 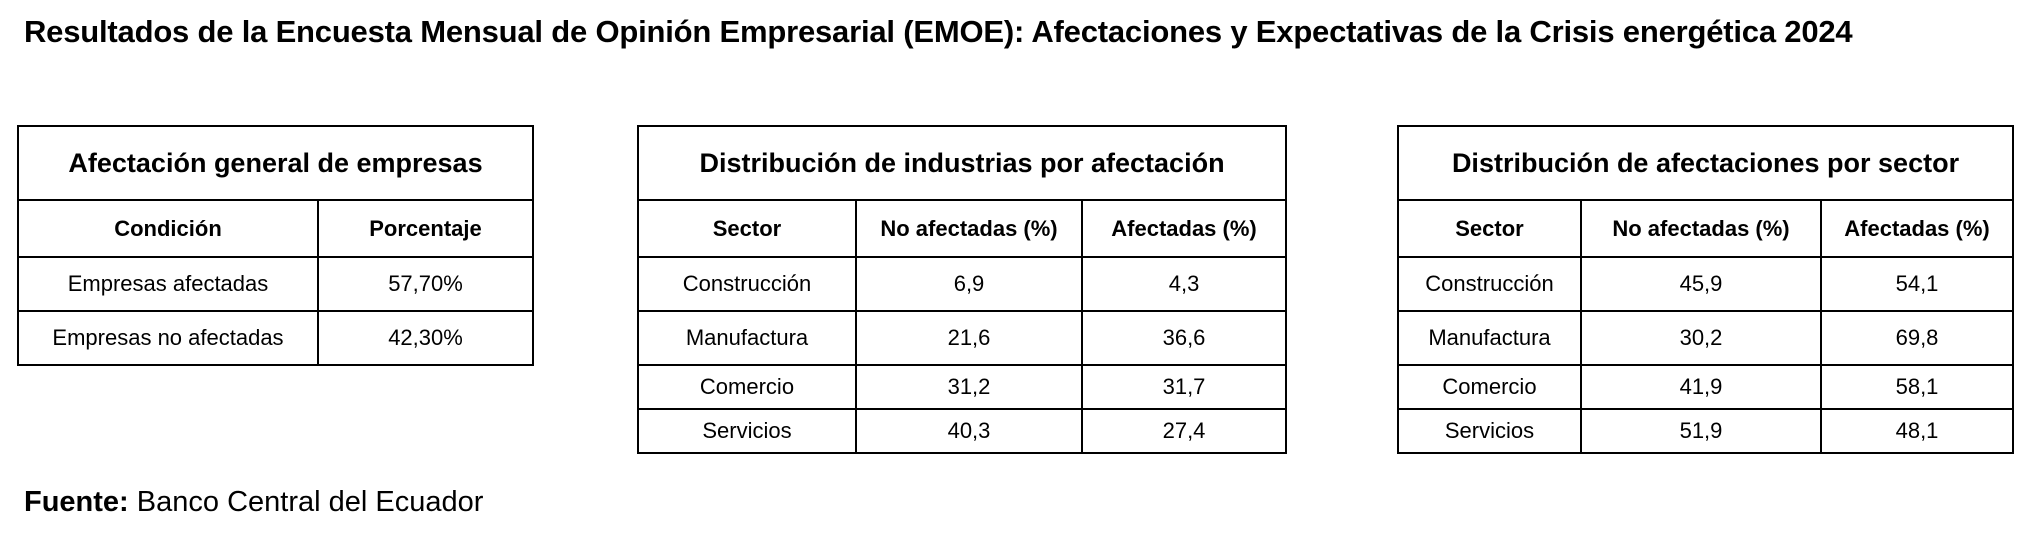 I want to click on table-cell: 21,6, so click(x=969, y=338).